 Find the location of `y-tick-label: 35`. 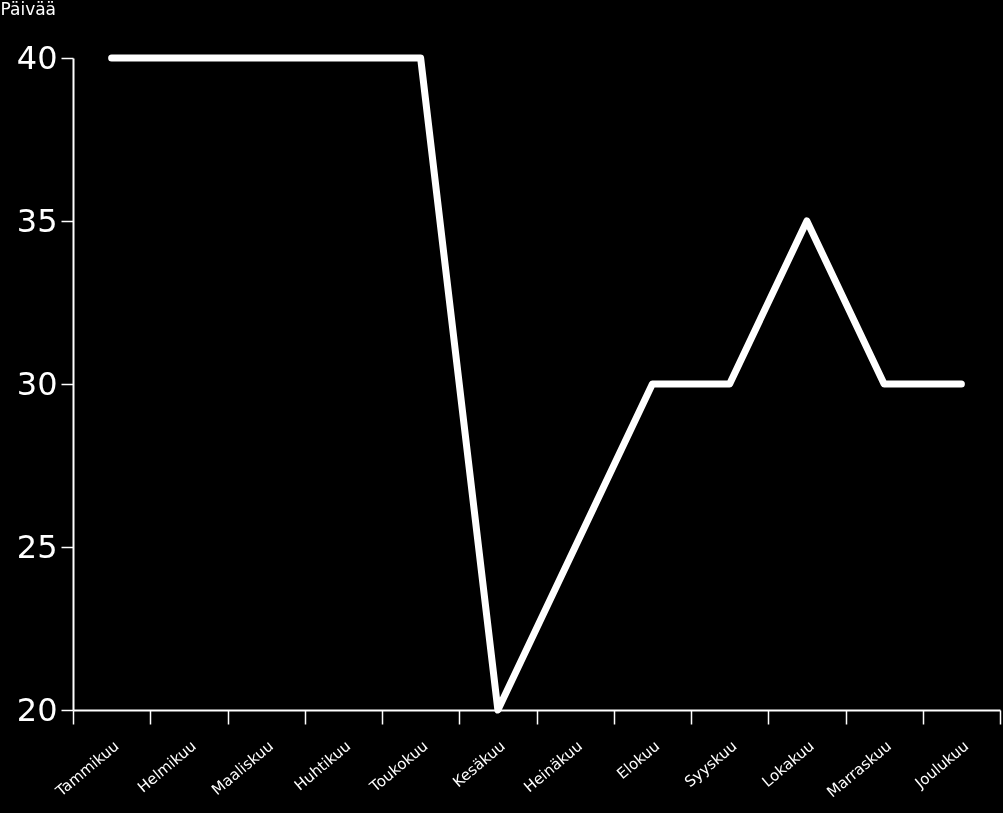

y-tick-label: 35 is located at coordinates (37, 220).